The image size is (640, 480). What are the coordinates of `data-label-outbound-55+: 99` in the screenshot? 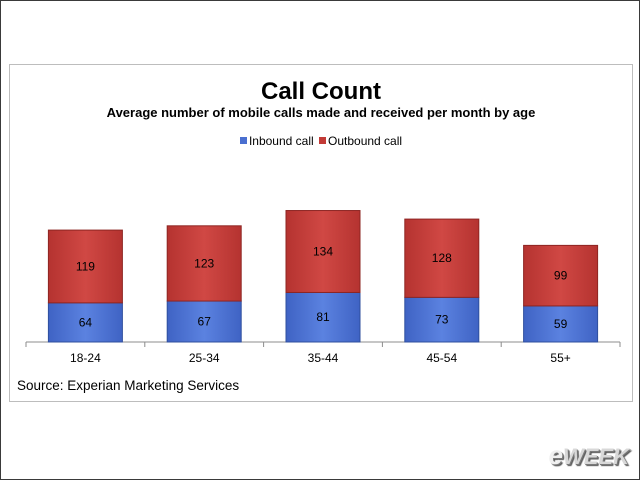 It's located at (561, 276).